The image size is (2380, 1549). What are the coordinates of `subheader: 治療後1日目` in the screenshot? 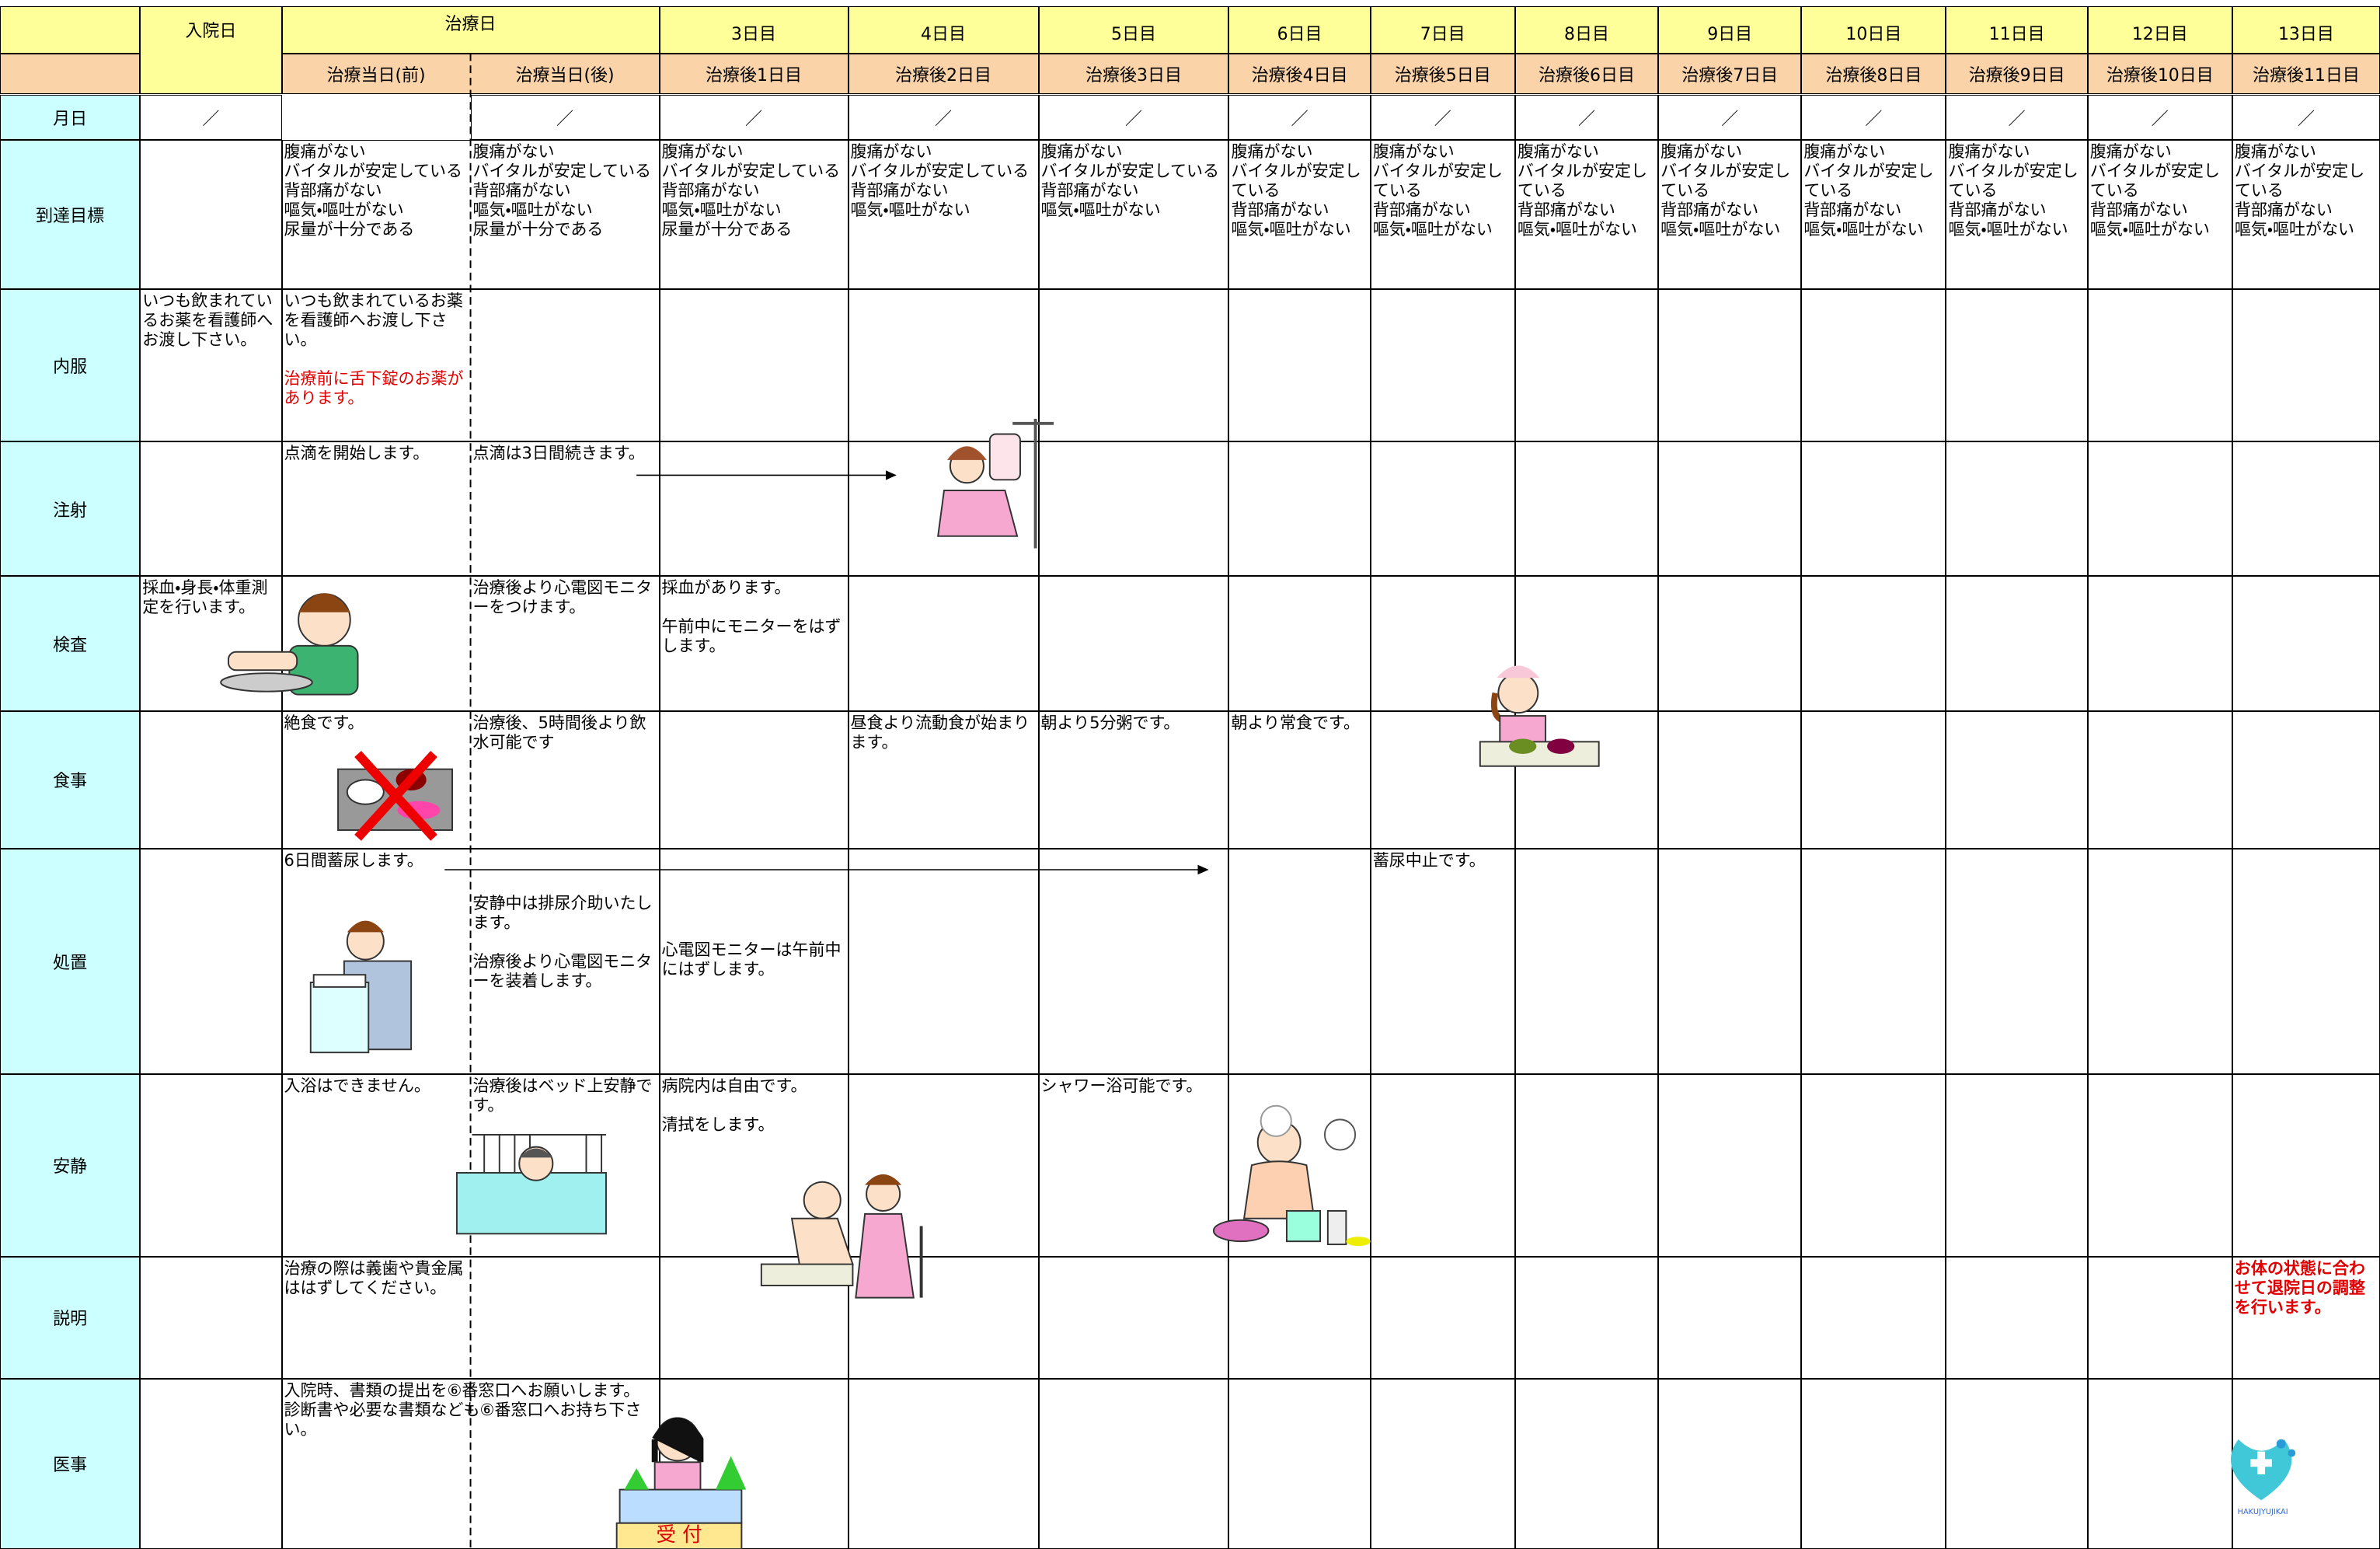 It's located at (754, 76).